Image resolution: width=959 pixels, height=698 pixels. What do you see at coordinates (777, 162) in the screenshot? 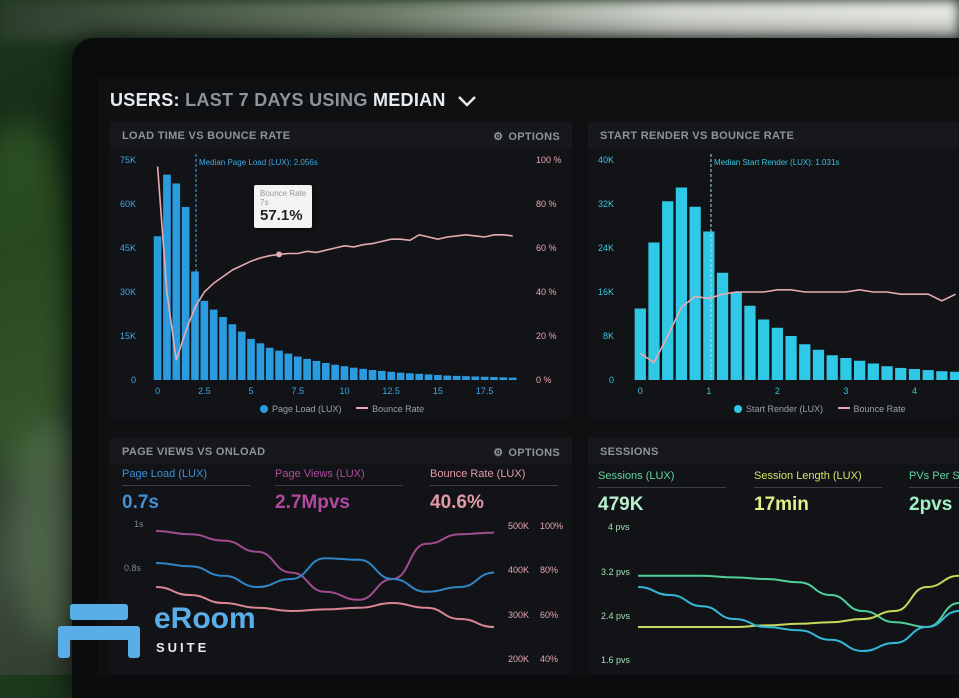
I see `median-label: Median Start Render (LUX): 1.031s` at bounding box center [777, 162].